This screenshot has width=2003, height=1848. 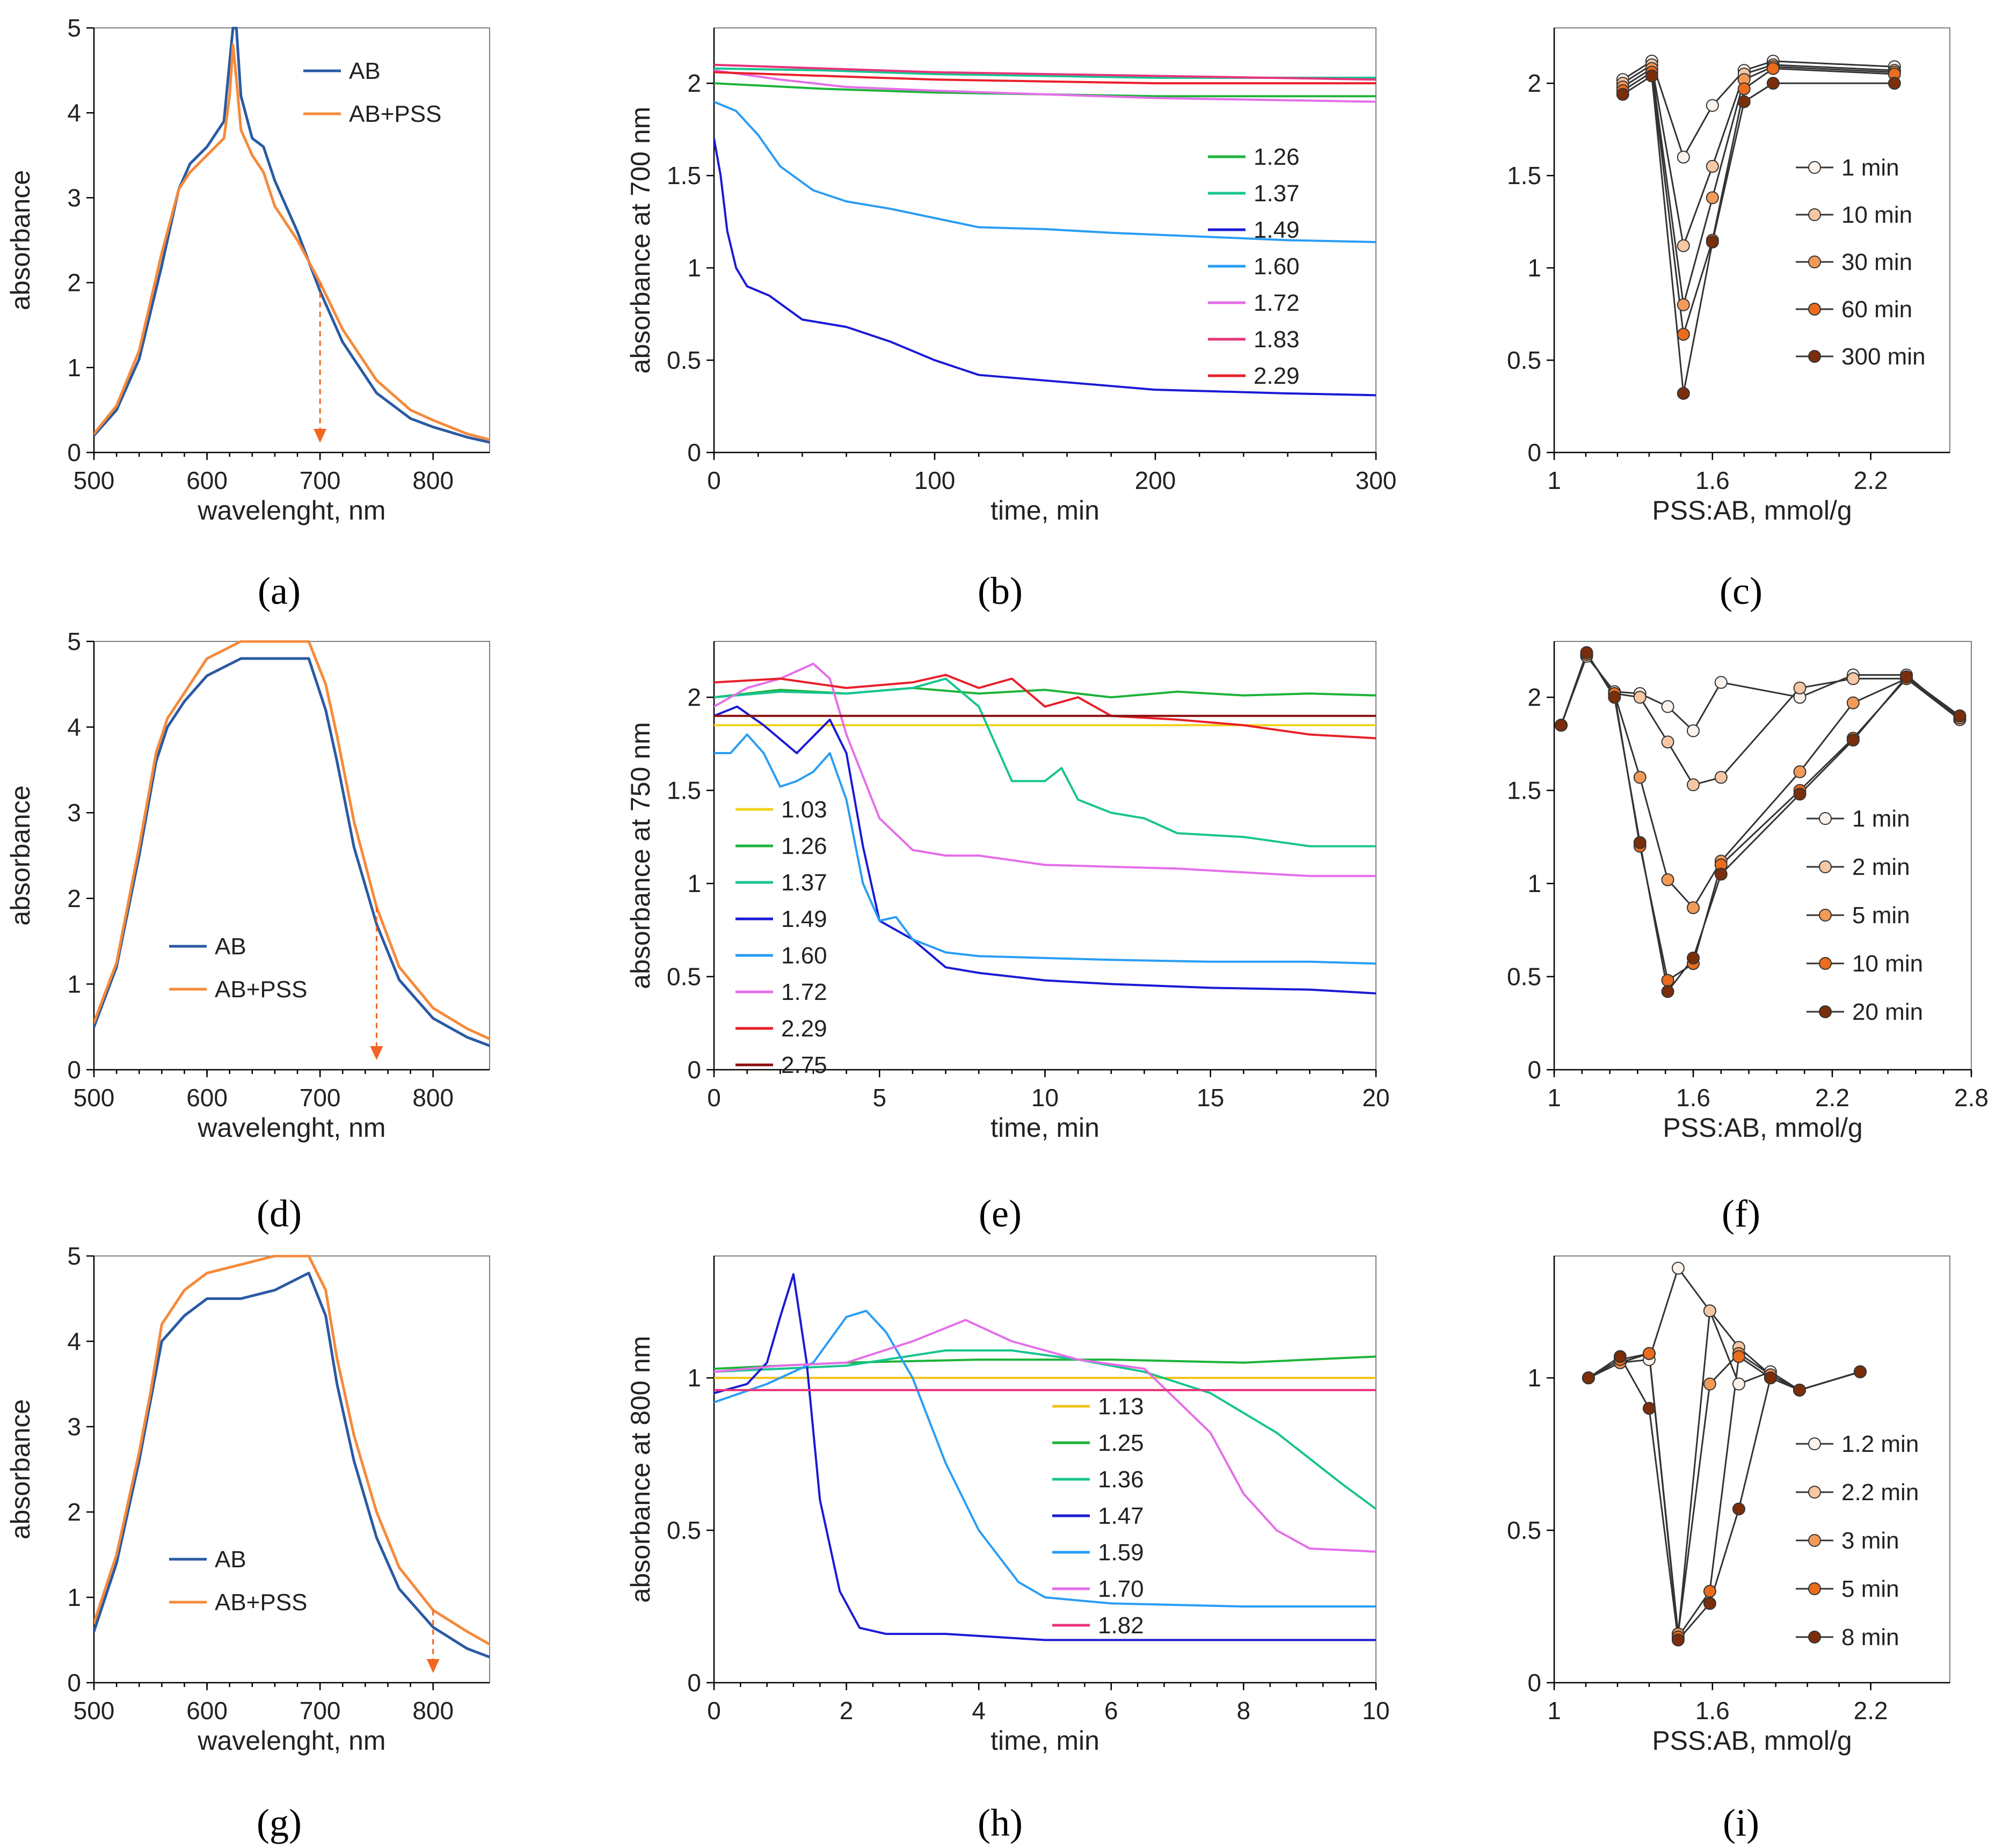 I want to click on legend-entry: AB+PSS, so click(x=261, y=1602).